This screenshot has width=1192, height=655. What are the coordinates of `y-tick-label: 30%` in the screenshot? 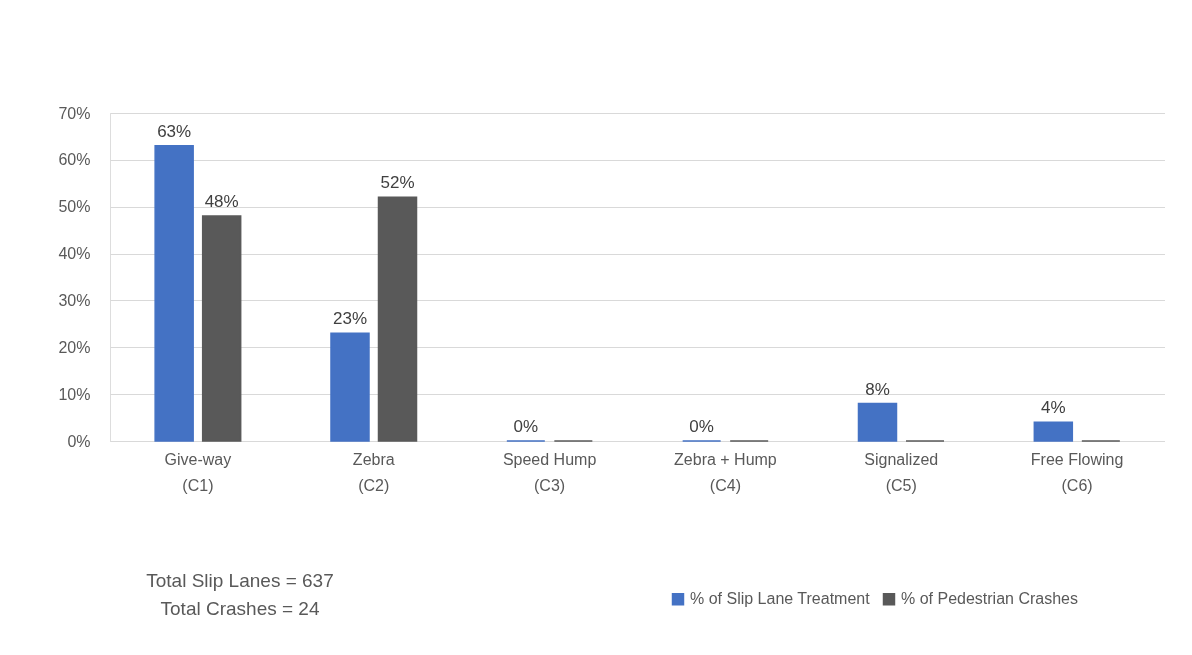 It's located at (74, 300).